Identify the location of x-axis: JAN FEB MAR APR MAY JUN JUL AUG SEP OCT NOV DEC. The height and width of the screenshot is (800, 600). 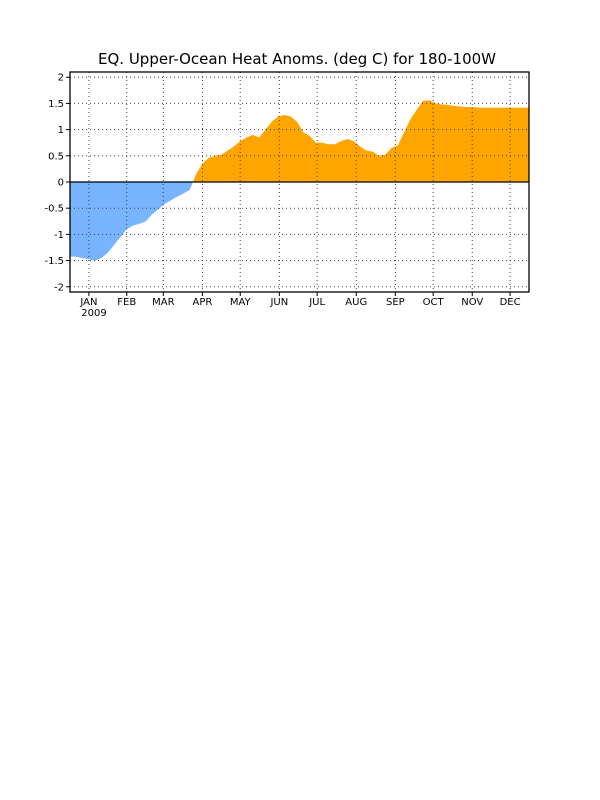
(300, 300).